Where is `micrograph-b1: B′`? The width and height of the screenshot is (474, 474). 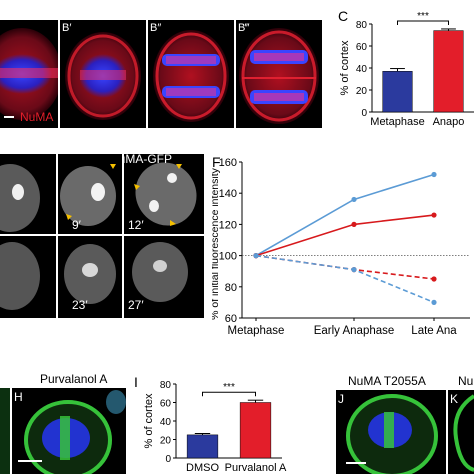 micrograph-b1: B′ is located at coordinates (103, 74).